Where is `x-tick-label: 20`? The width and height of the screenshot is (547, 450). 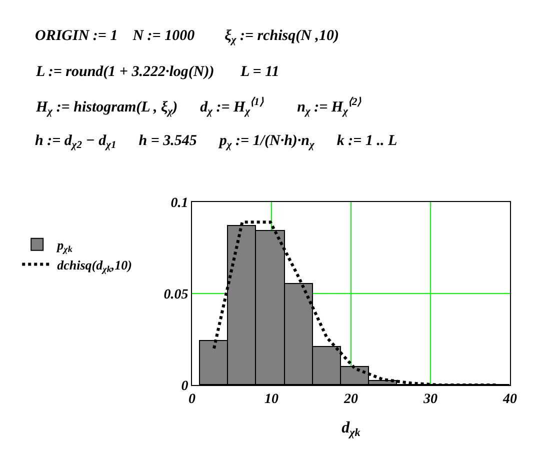 x-tick-label: 20 is located at coordinates (350, 399).